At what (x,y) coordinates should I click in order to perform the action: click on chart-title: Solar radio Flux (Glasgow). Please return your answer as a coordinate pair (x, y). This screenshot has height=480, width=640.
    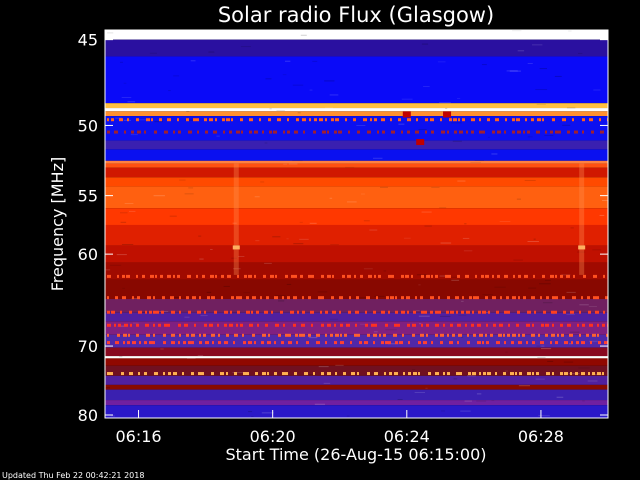
    Looking at the image, I should click on (356, 15).